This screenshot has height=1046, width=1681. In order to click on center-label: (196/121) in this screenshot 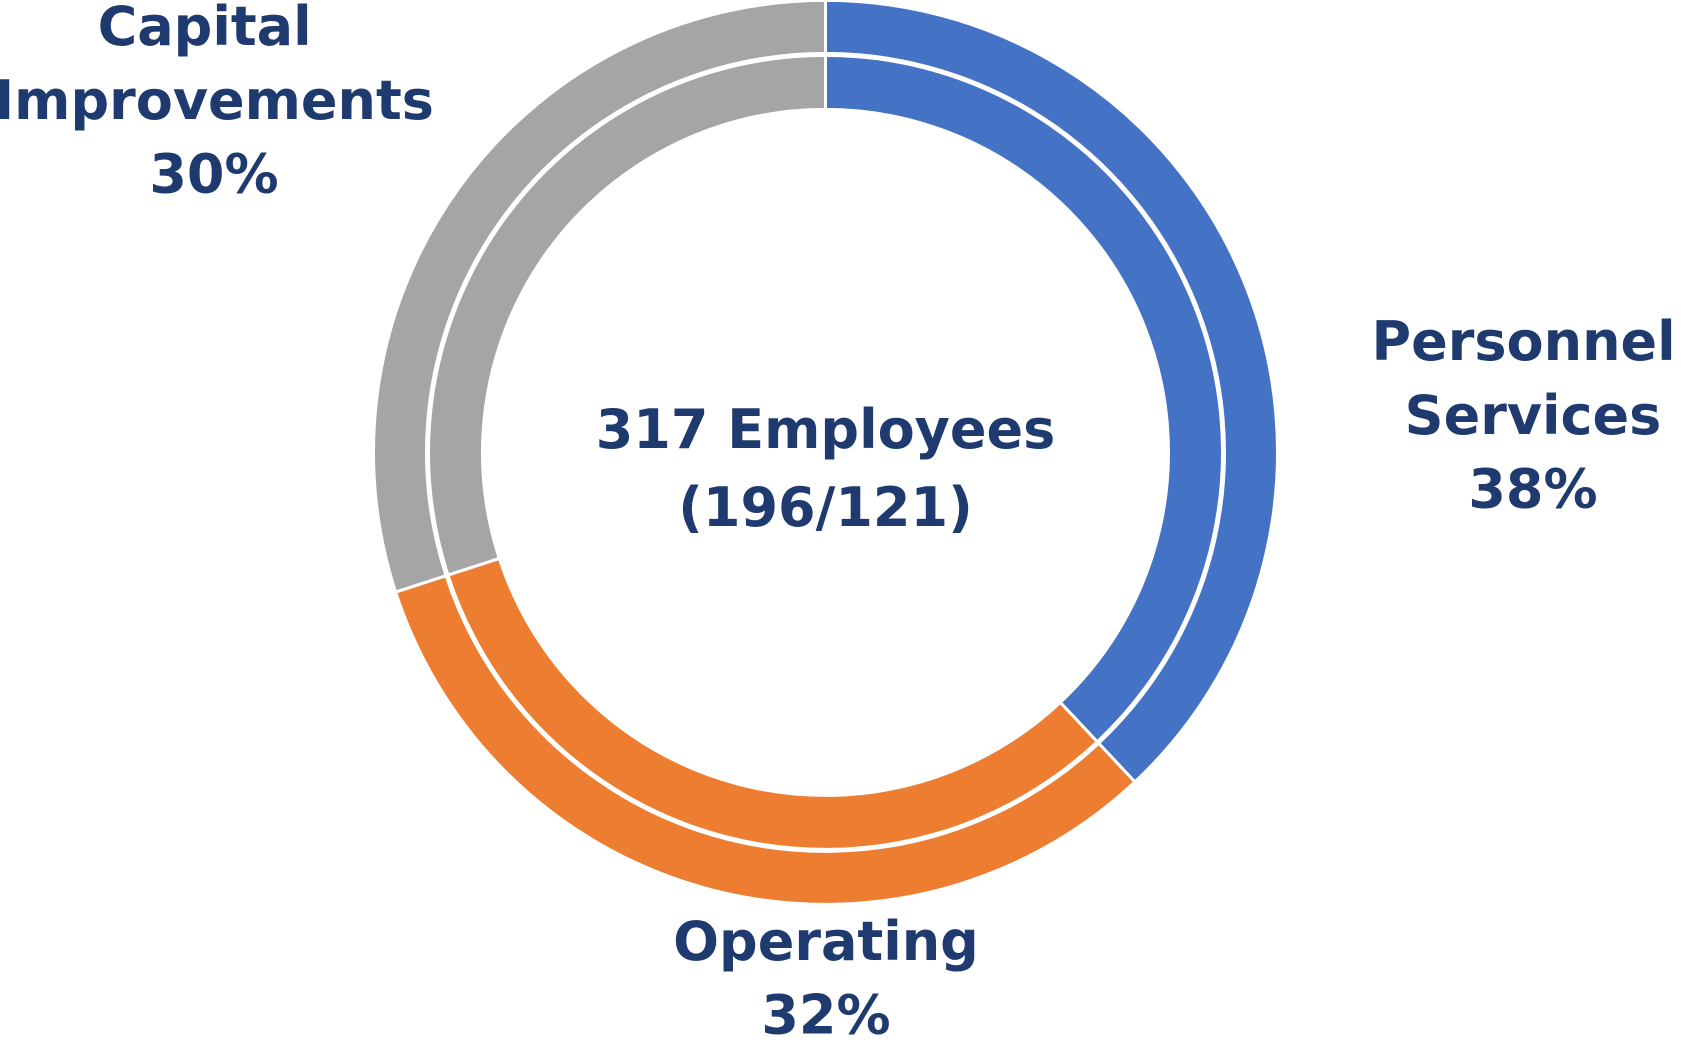, I will do `click(825, 507)`.